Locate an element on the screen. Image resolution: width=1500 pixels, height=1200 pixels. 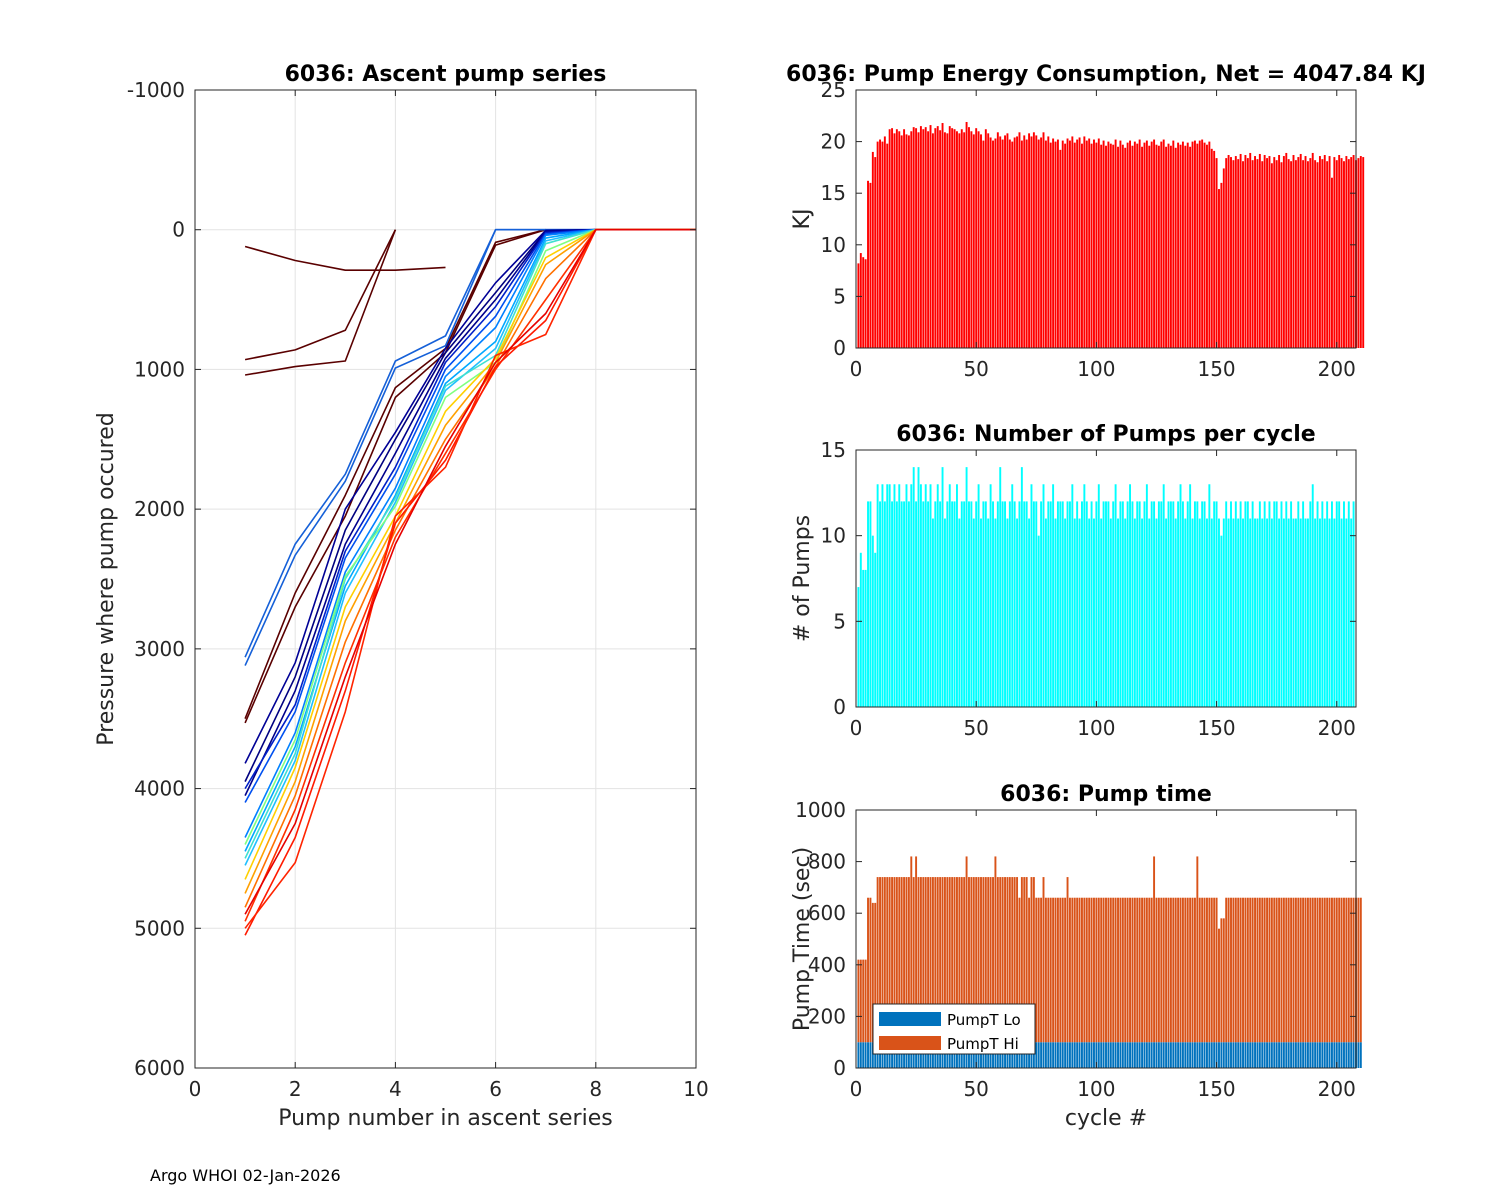
y-tick-label-0-3: 2000 is located at coordinates (159, 509).